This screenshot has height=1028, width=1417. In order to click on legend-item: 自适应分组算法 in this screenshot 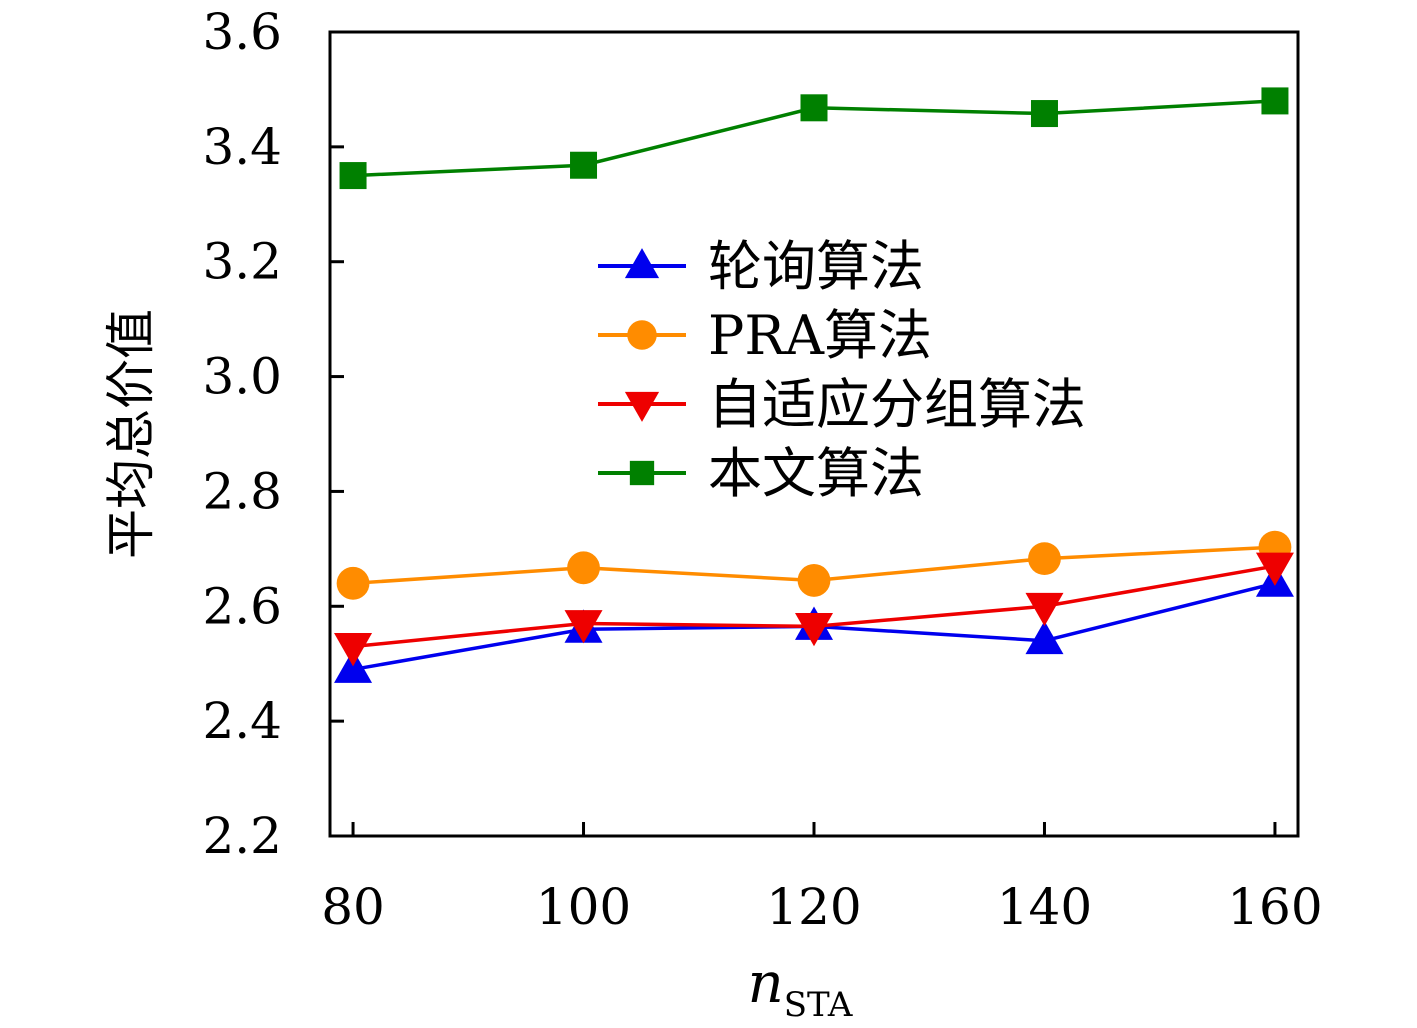, I will do `click(842, 404)`.